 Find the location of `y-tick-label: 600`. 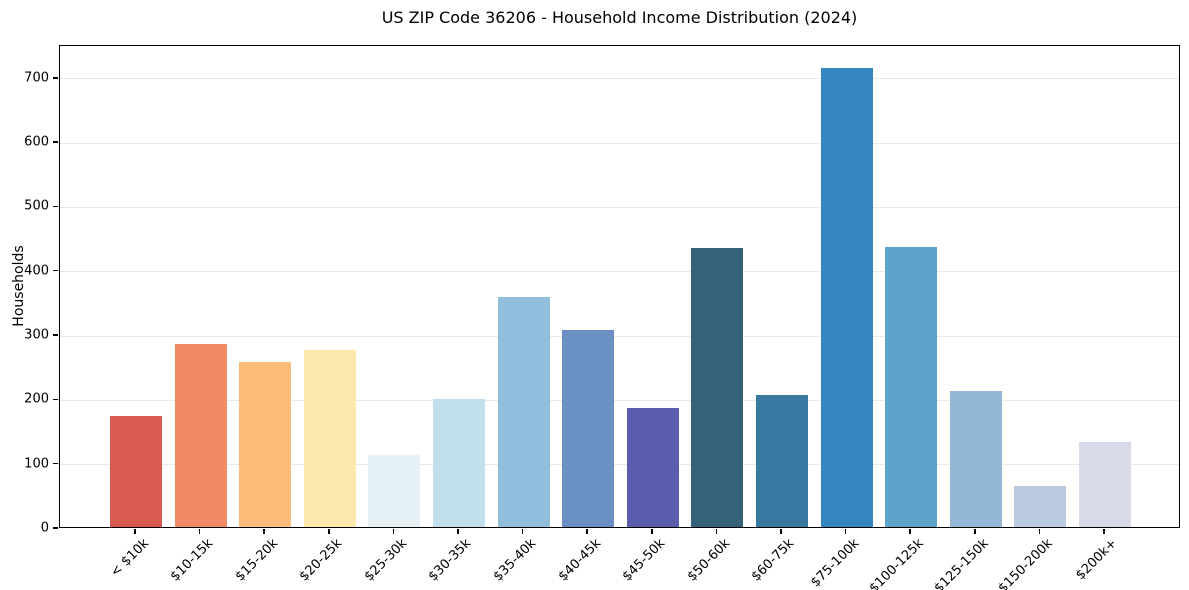

y-tick-label: 600 is located at coordinates (36, 142).